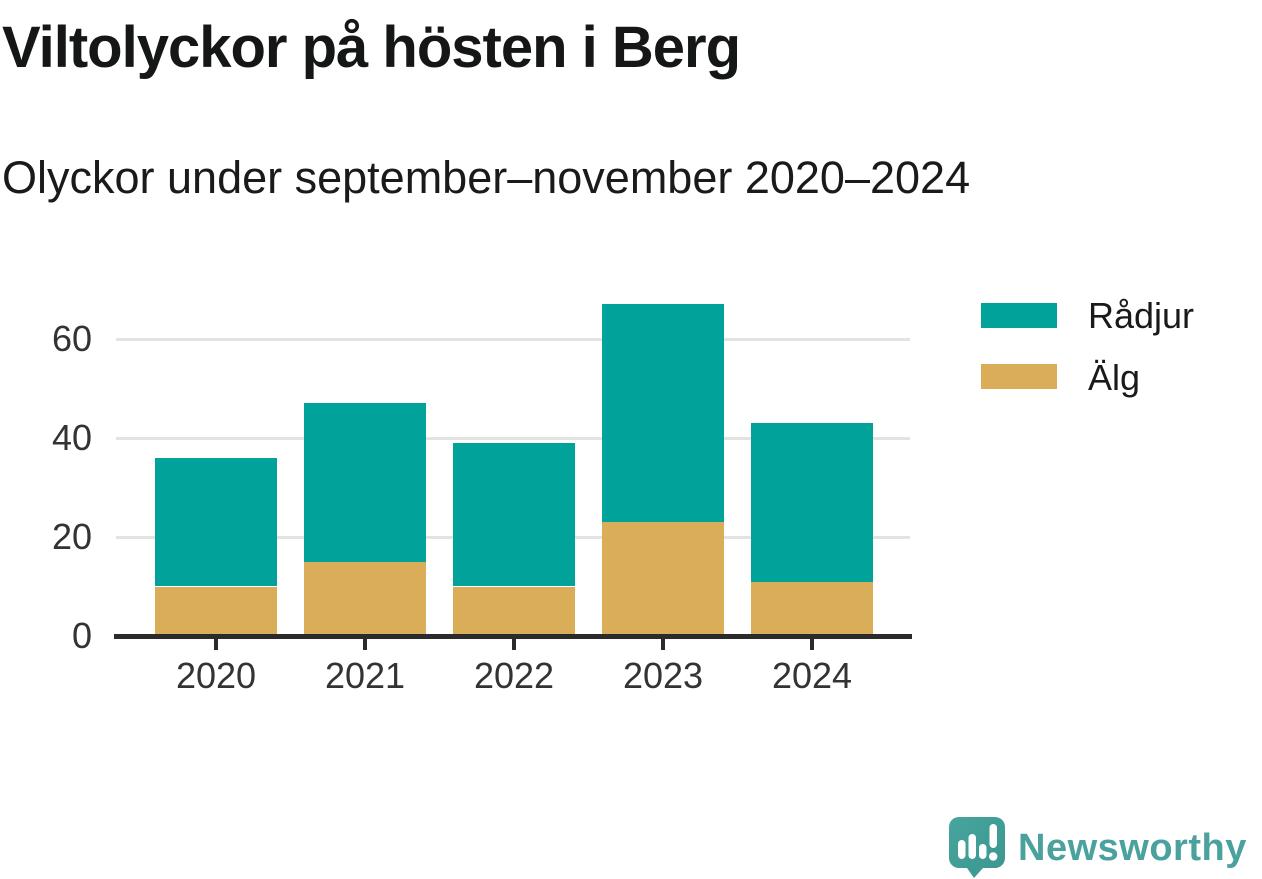  I want to click on bar-segment-2020-rådjur, so click(216, 522).